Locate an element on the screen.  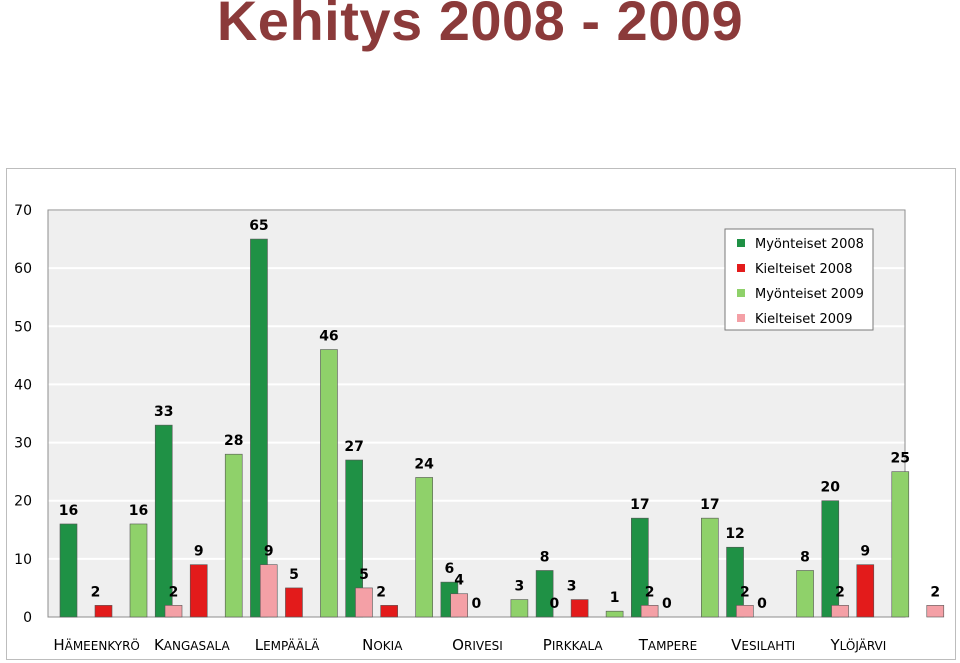
data-label: 28 is located at coordinates (233, 441).